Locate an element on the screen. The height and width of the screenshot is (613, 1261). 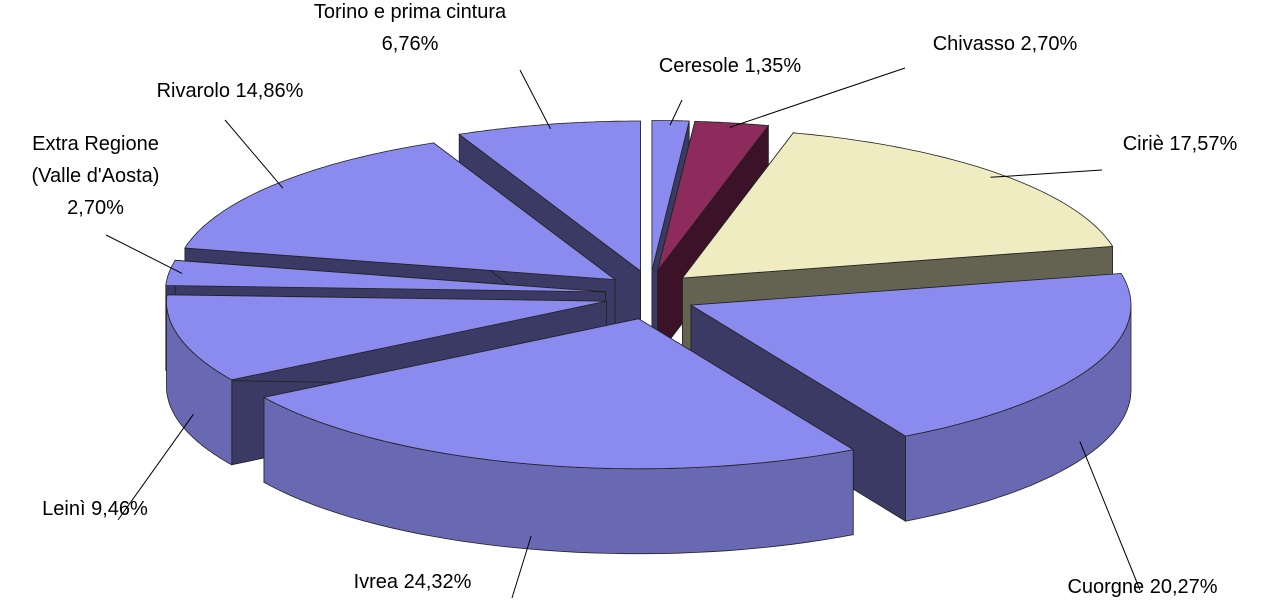
data-label: Ciriè 17,57% is located at coordinates (1180, 144).